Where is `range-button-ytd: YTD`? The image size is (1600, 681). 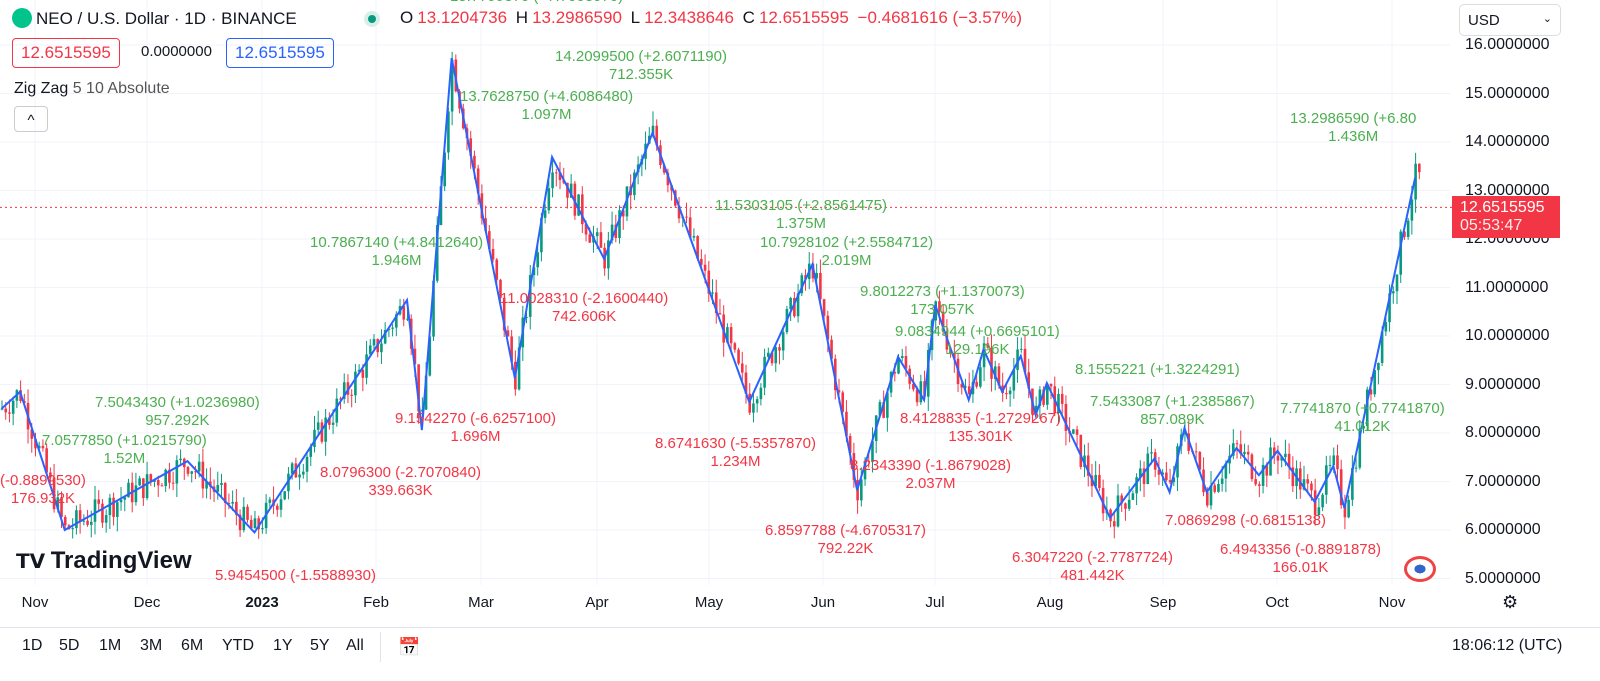
range-button-ytd: YTD is located at coordinates (238, 645).